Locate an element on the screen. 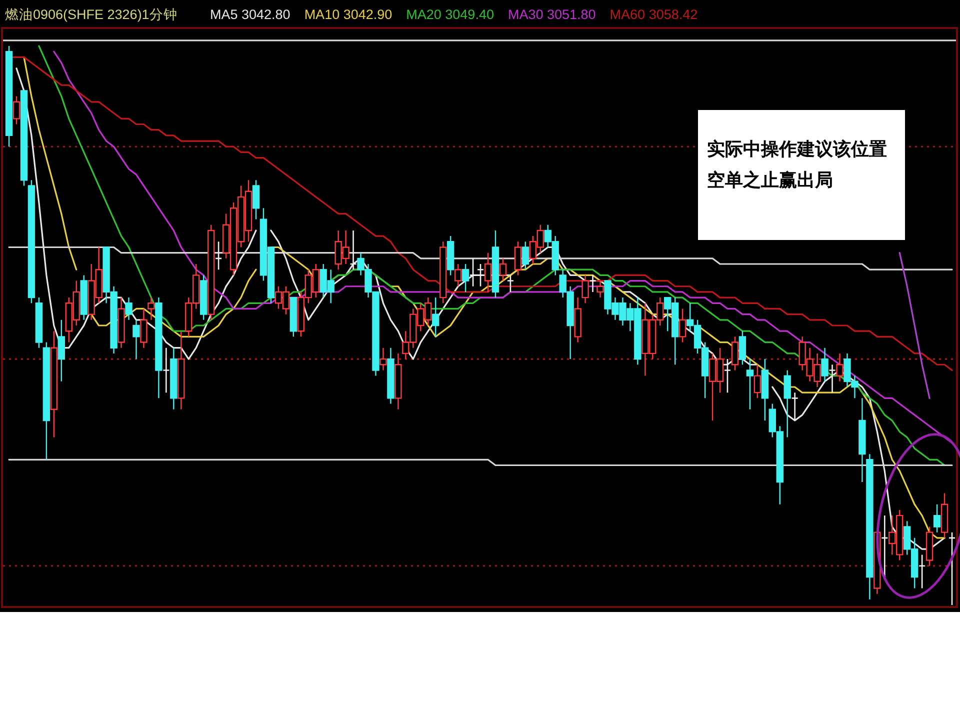 The width and height of the screenshot is (960, 720). chart-title: 燃油0906(SHFE 2326)1分钟 is located at coordinates (91, 14).